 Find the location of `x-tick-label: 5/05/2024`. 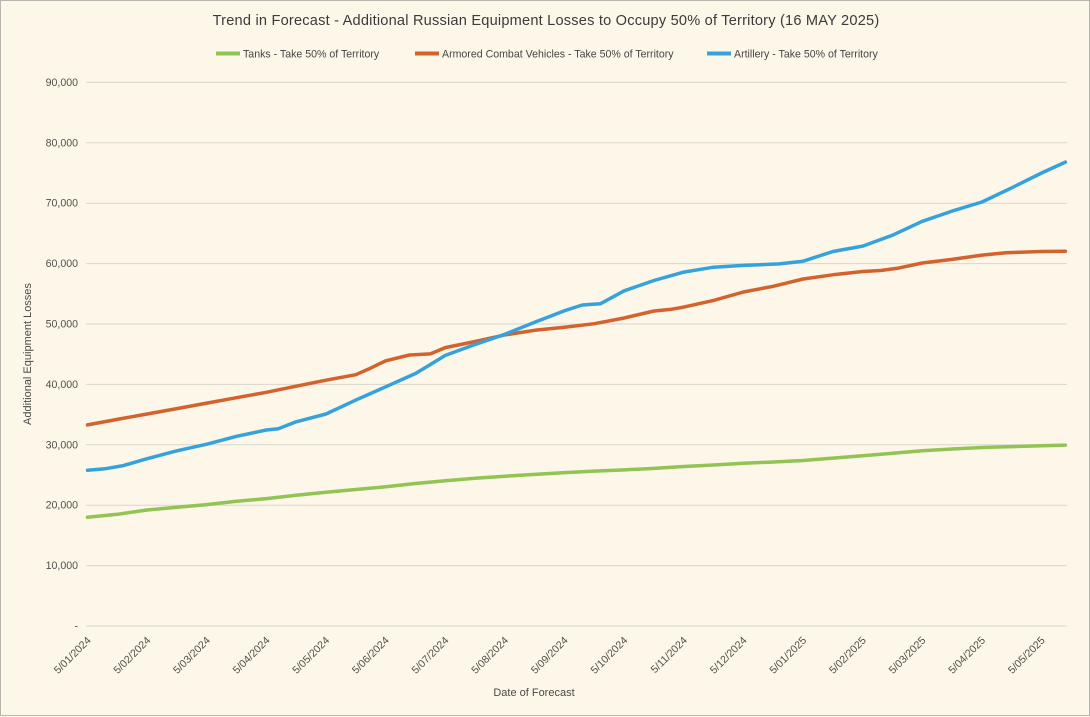

x-tick-label: 5/05/2024 is located at coordinates (311, 656).